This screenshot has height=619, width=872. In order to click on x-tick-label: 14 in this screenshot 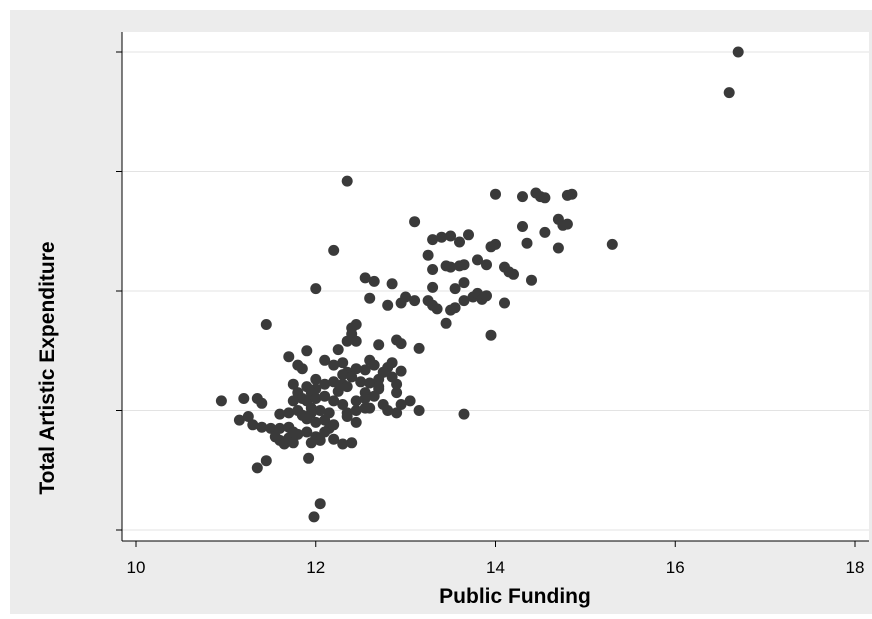, I will do `click(495, 567)`.